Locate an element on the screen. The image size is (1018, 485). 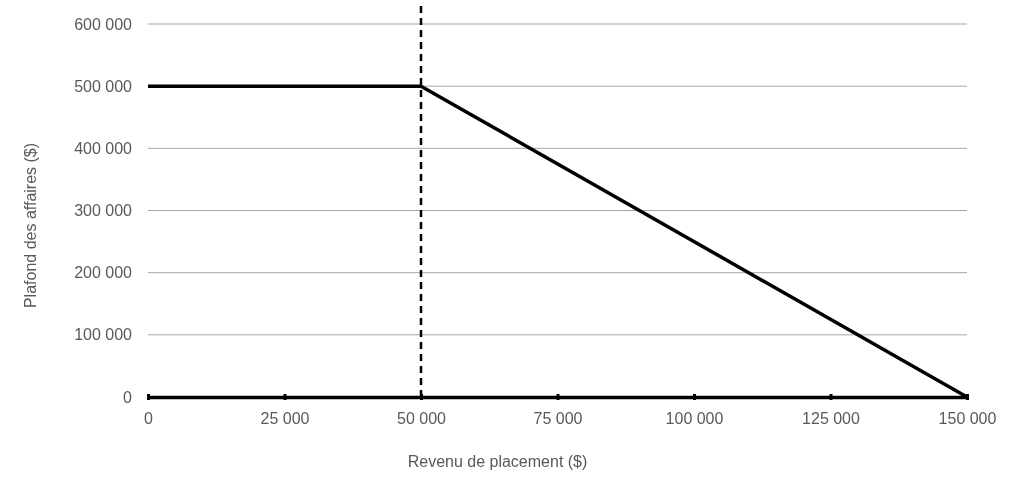
x-tick-label: 125 000 is located at coordinates (831, 419).